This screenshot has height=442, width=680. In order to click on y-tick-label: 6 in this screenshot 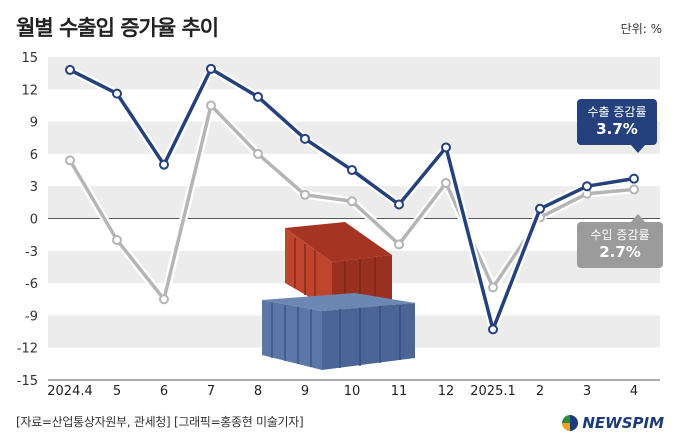, I will do `click(34, 155)`.